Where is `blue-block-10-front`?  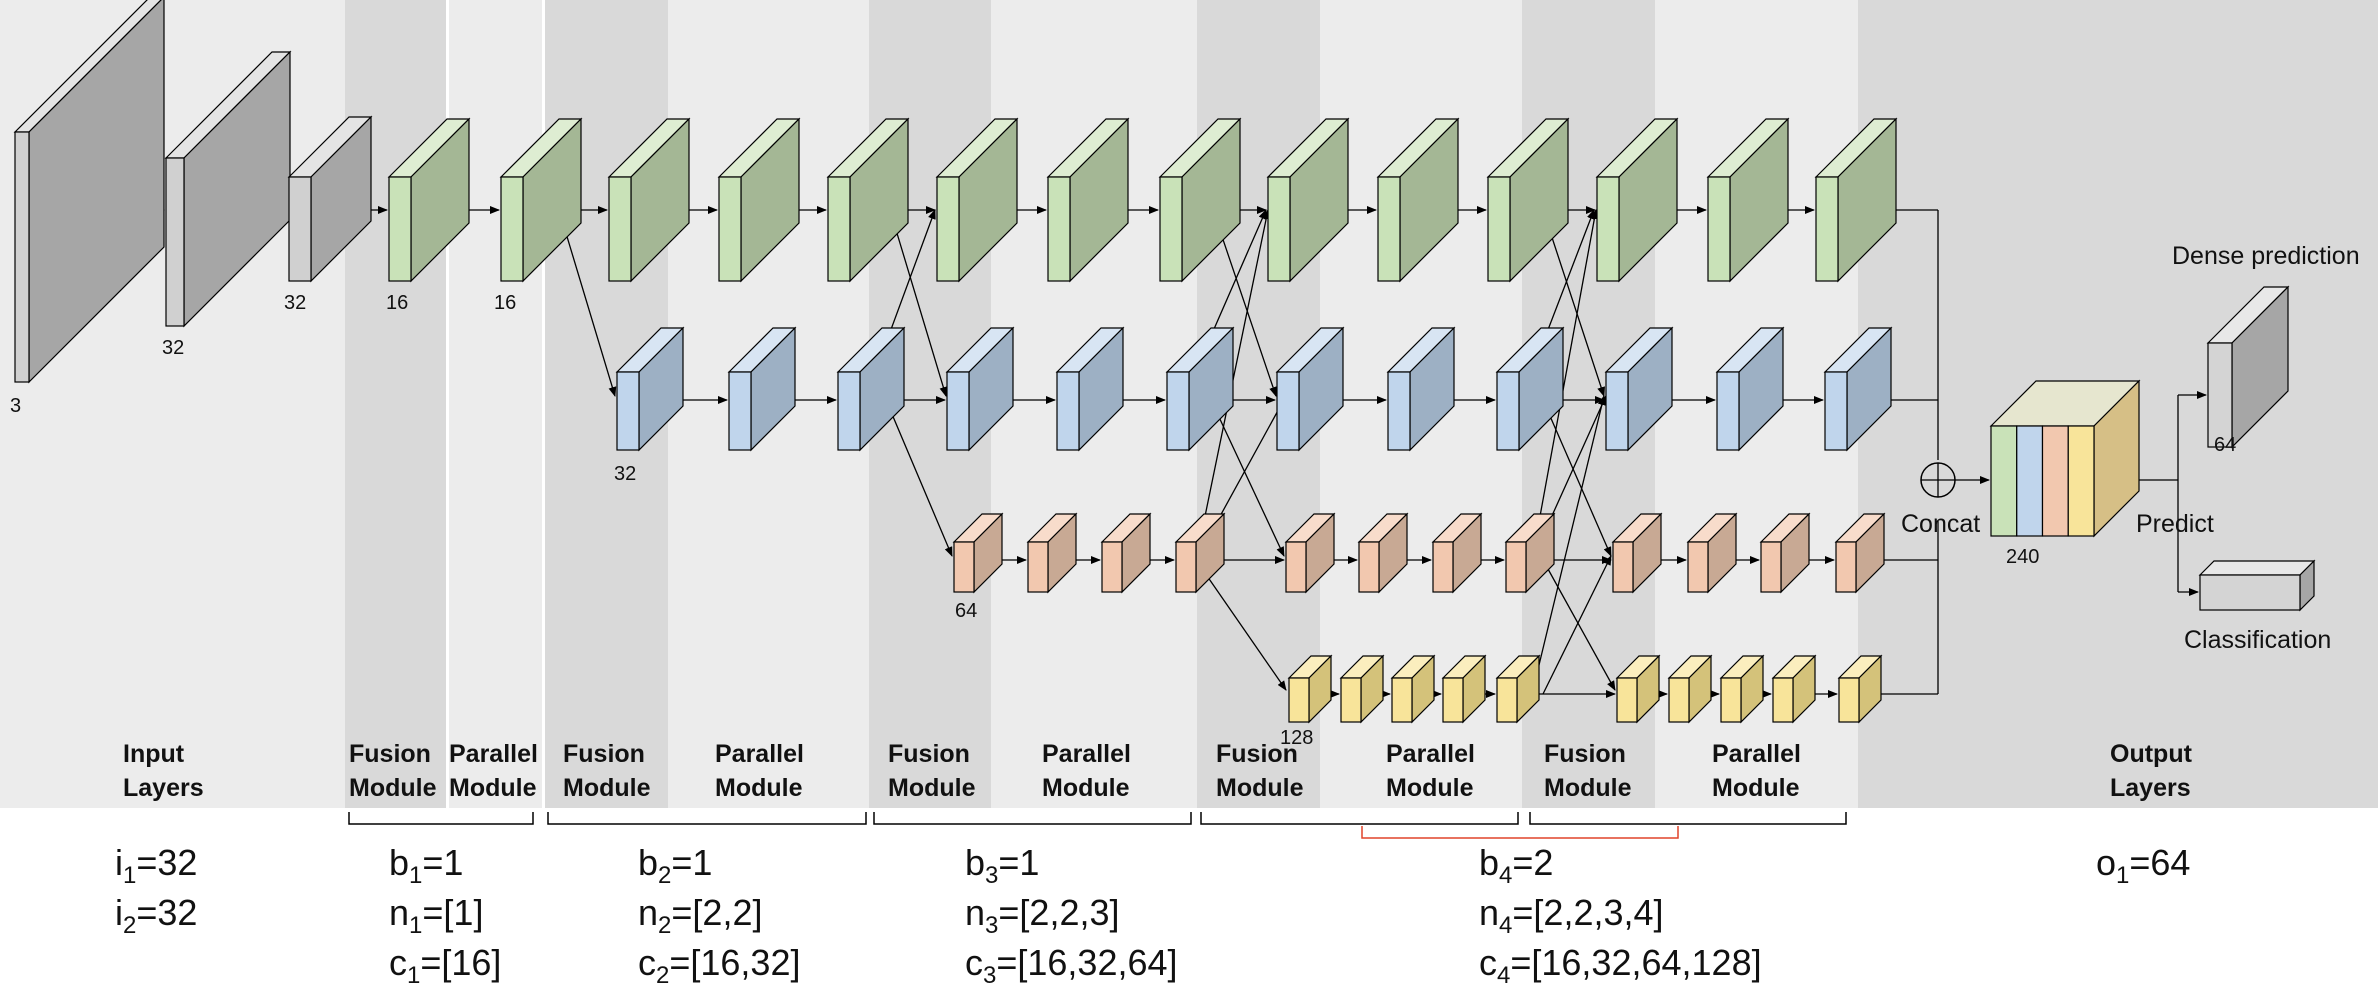 blue-block-10-front is located at coordinates (1728, 411).